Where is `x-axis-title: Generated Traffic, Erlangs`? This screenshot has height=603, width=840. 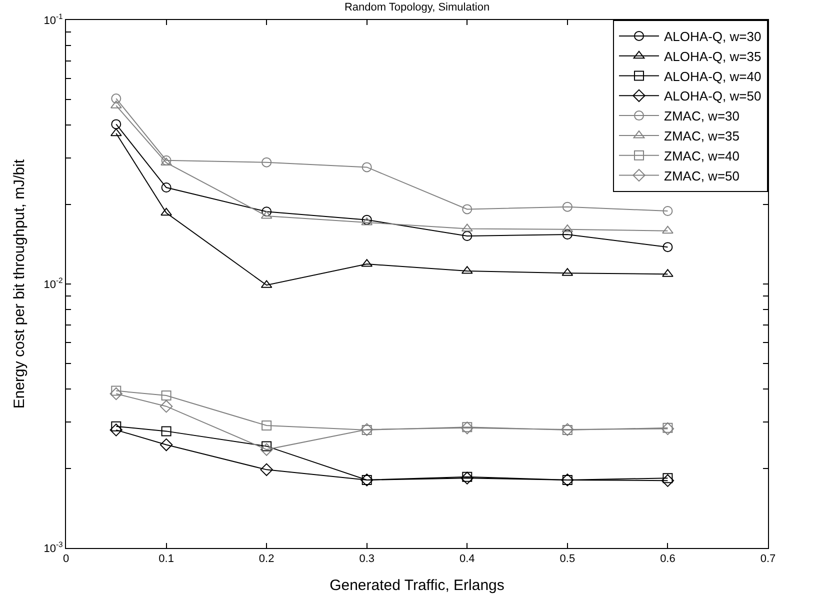 x-axis-title: Generated Traffic, Erlangs is located at coordinates (417, 585).